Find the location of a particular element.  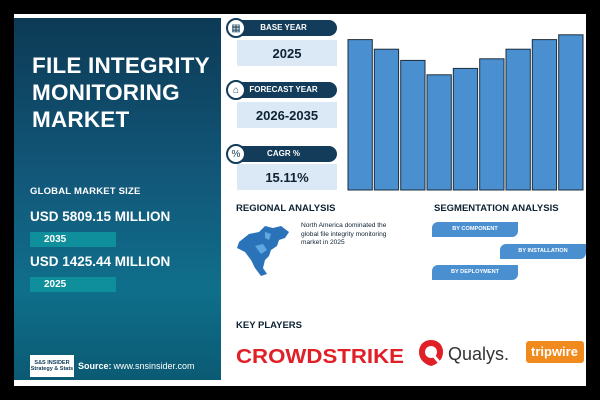

source-url: www.snsinsider.com is located at coordinates (154, 366).